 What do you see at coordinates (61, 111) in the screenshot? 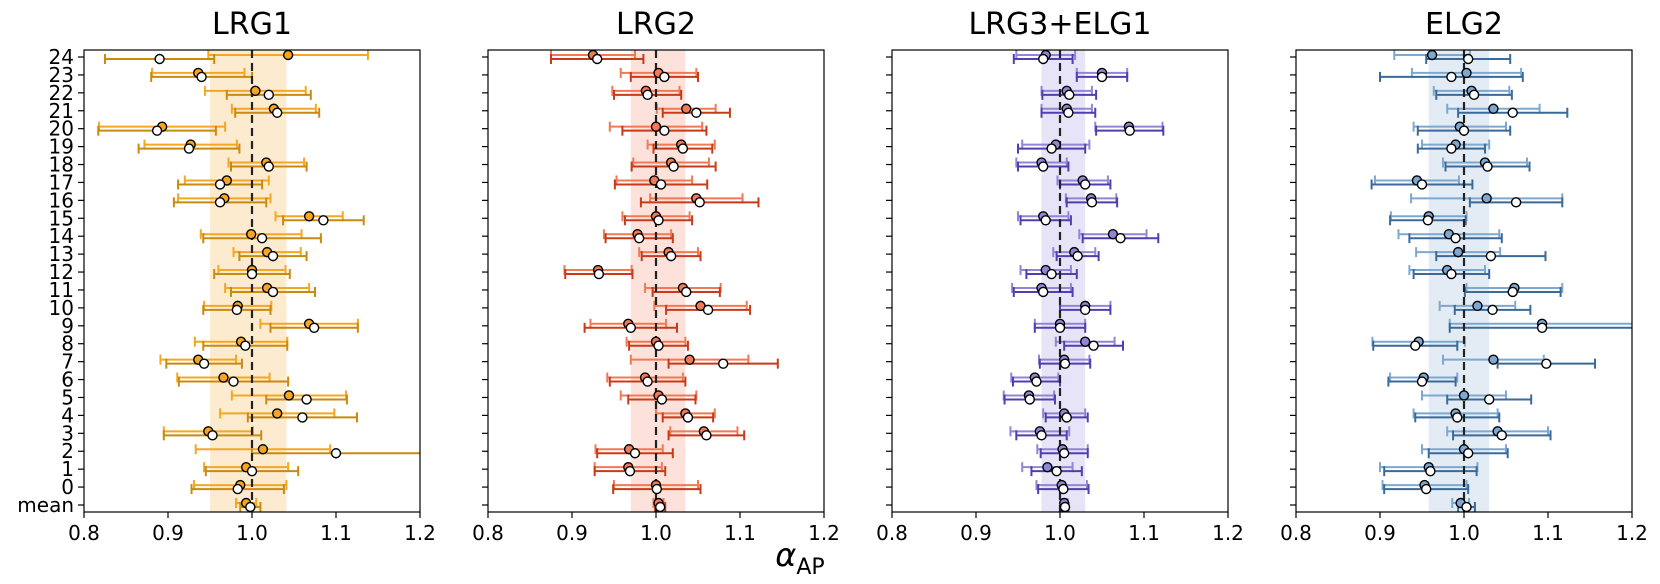
I see `y-tick-label: 21` at bounding box center [61, 111].